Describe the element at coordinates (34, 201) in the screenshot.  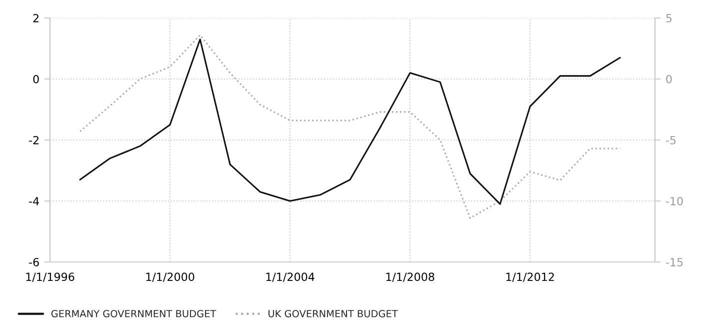
I see `y-tick-label: -4` at that location.